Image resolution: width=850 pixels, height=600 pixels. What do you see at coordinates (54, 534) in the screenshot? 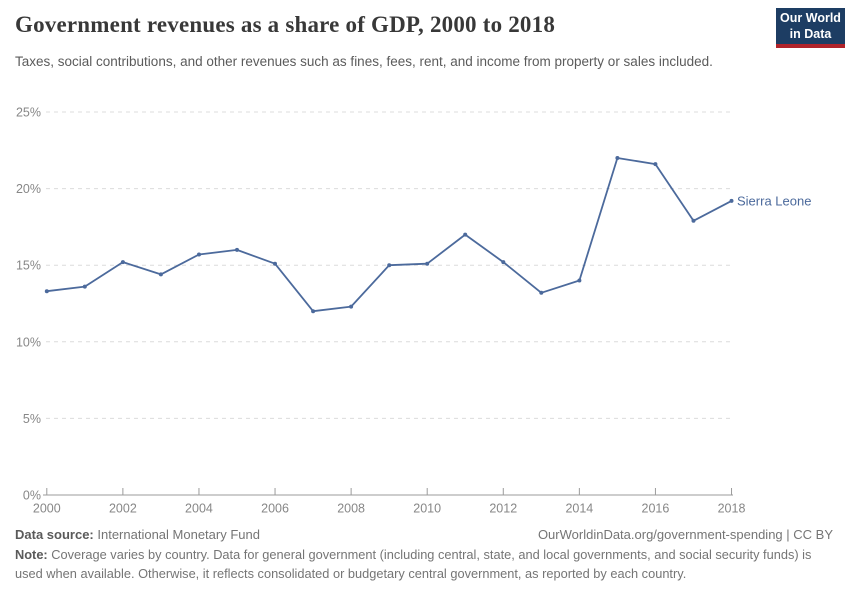
I see `data-source-label: Data source:` at bounding box center [54, 534].